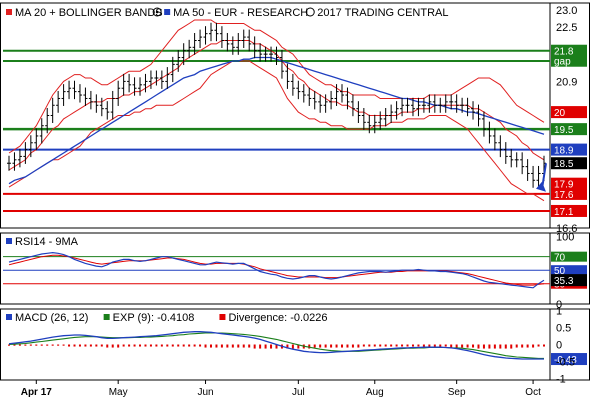 Image resolution: width=590 pixels, height=400 pixels. Describe the element at coordinates (563, 329) in the screenshot. I see `macd-ytick-1: 0.5` at that location.